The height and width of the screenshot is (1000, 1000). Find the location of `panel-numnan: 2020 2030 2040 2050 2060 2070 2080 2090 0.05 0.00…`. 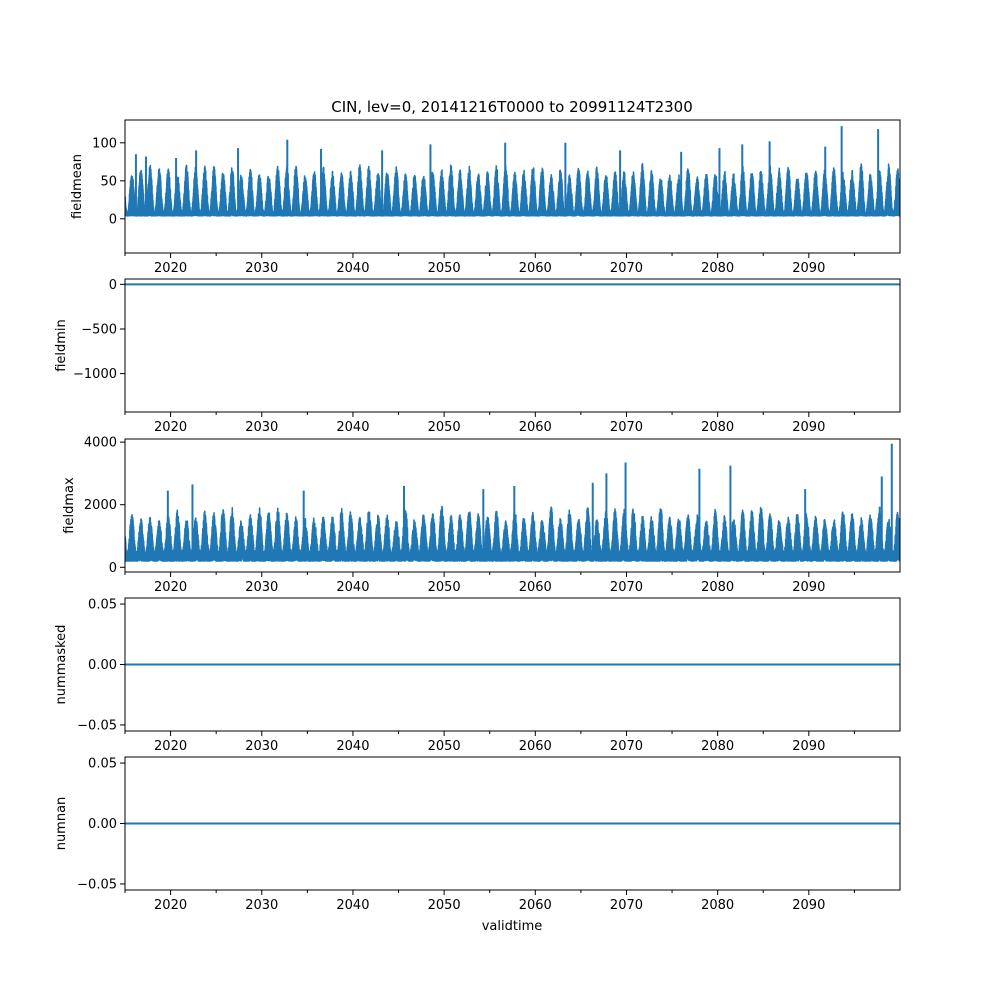

panel-numnan: 2020 2030 2040 2050 2060 2070 2080 2090 0.05 0.00… is located at coordinates (477, 834).